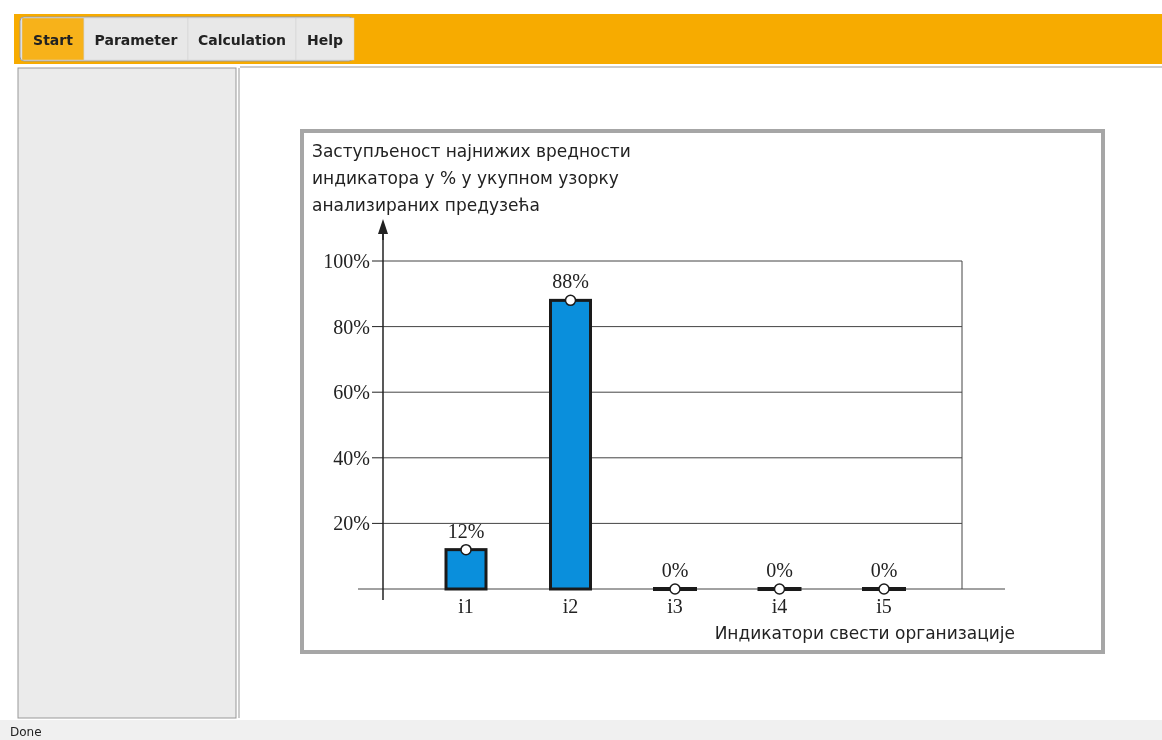  I want to click on text: Help, so click(325, 40).